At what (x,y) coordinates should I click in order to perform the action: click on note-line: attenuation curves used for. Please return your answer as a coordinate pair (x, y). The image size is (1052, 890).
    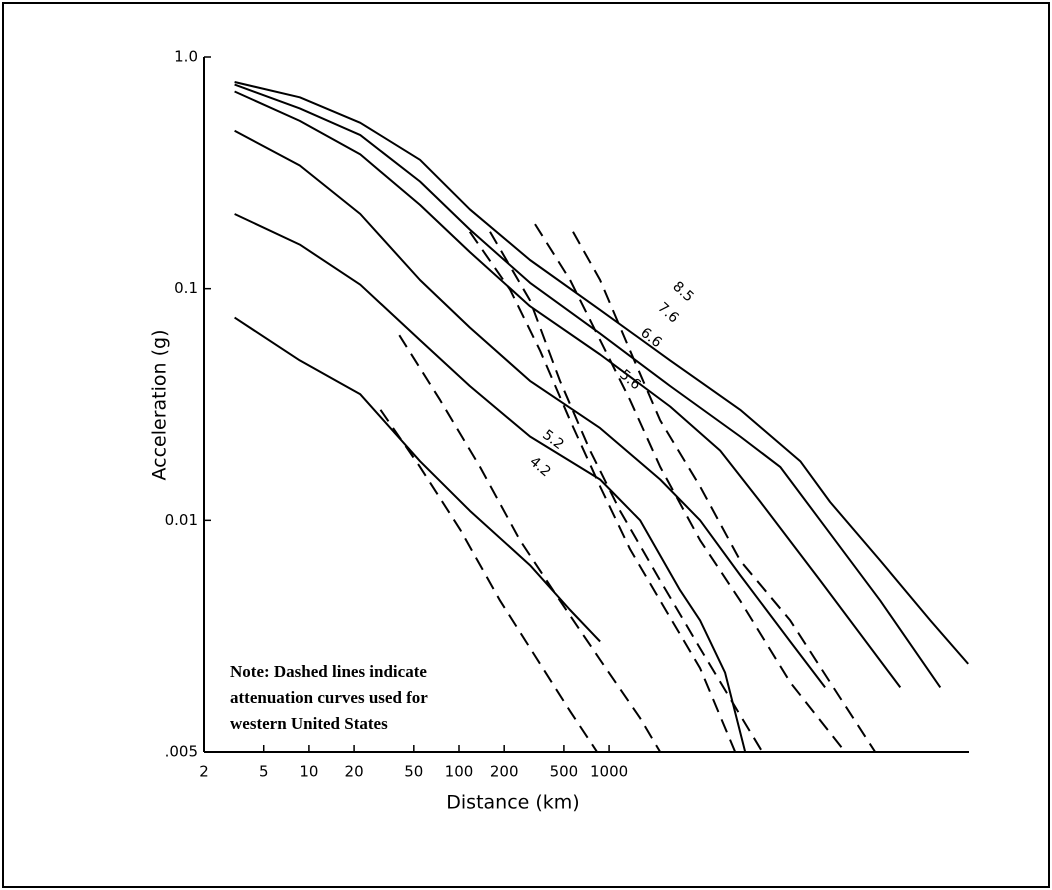
    Looking at the image, I should click on (329, 697).